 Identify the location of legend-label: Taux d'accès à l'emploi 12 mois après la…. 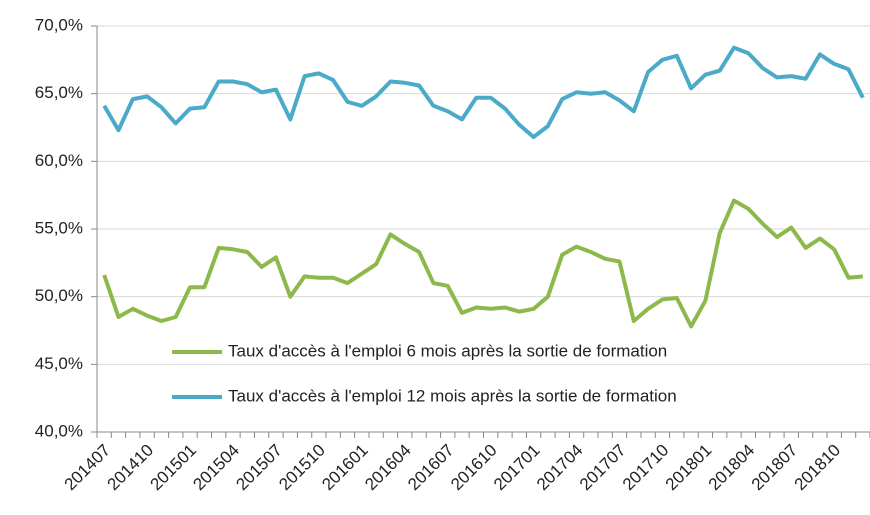
(452, 395).